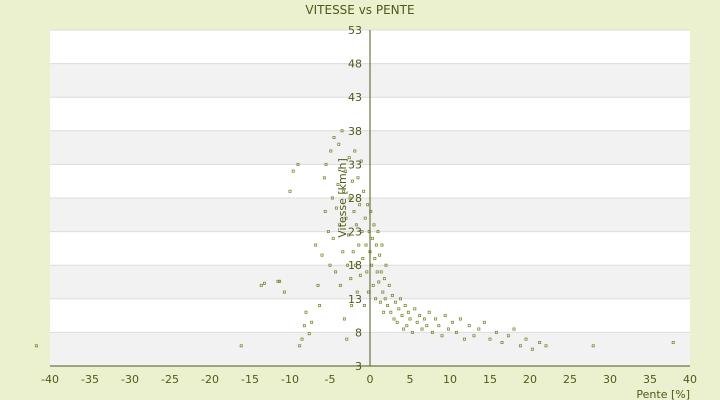 The height and width of the screenshot is (400, 720). Describe the element at coordinates (355, 64) in the screenshot. I see `y-tick-label: 48` at that location.